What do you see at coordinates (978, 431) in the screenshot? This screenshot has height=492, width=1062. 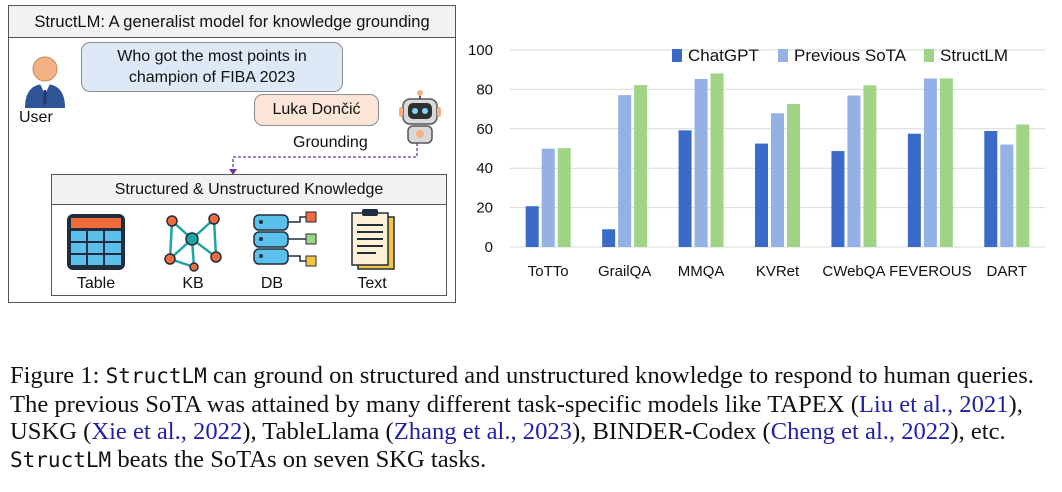 I see `caption-text-5: ), etc.` at bounding box center [978, 431].